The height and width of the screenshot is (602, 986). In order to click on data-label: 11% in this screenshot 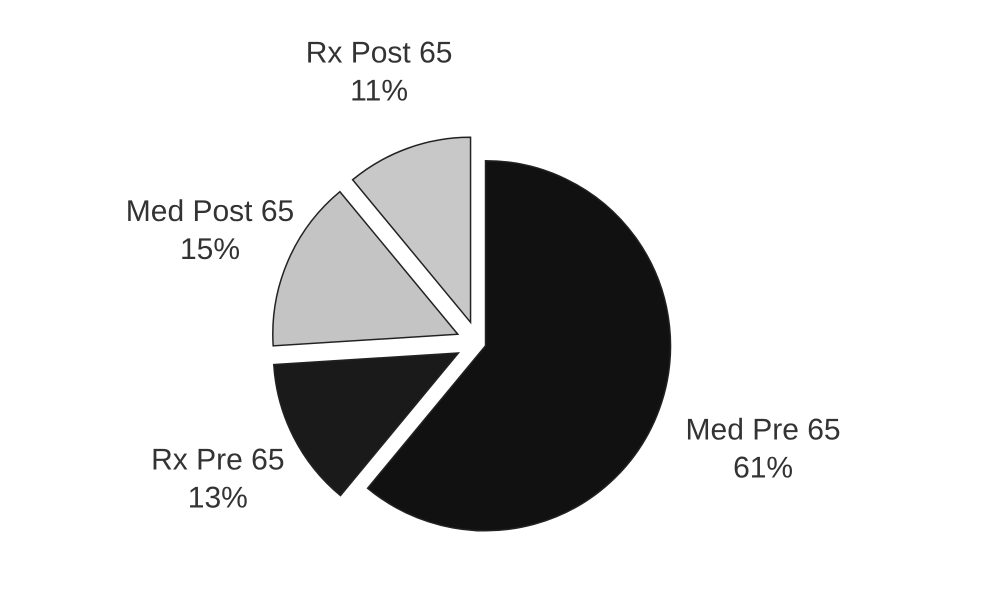, I will do `click(379, 91)`.